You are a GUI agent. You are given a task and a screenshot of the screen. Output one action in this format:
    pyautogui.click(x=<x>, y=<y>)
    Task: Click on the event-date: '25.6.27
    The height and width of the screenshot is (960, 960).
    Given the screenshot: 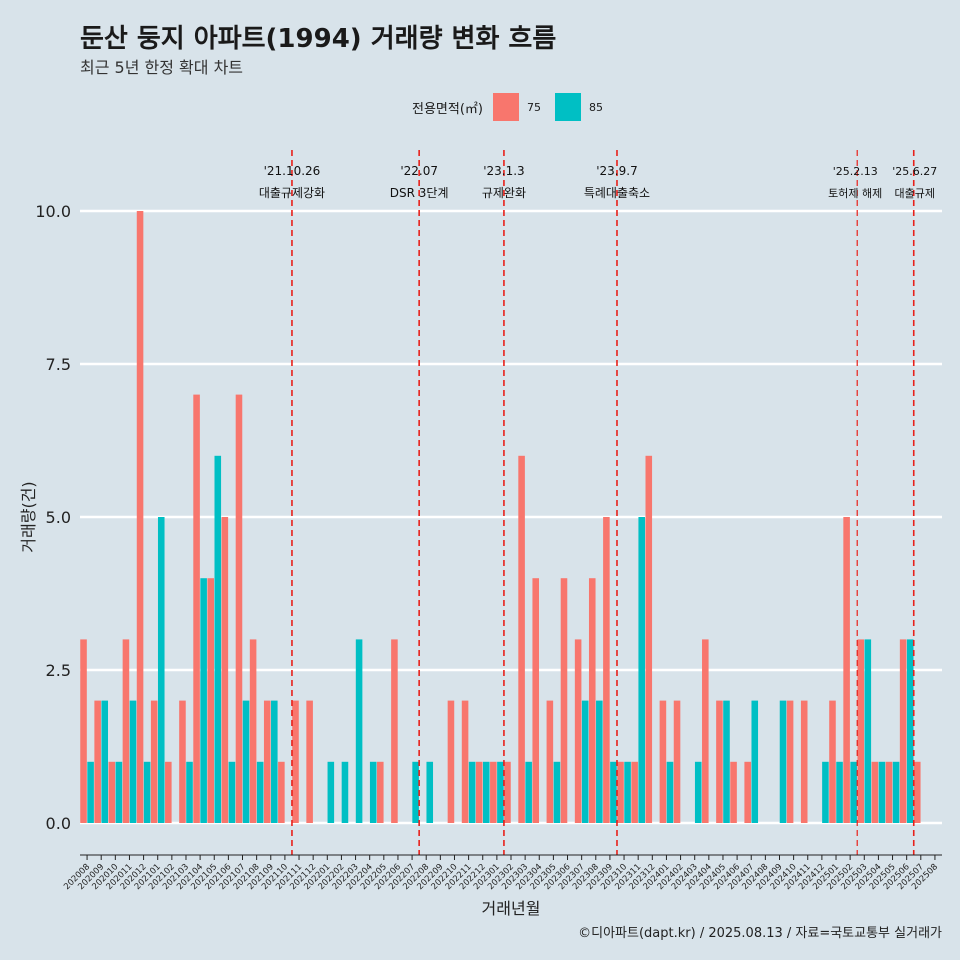 What is the action you would take?
    pyautogui.click(x=914, y=171)
    